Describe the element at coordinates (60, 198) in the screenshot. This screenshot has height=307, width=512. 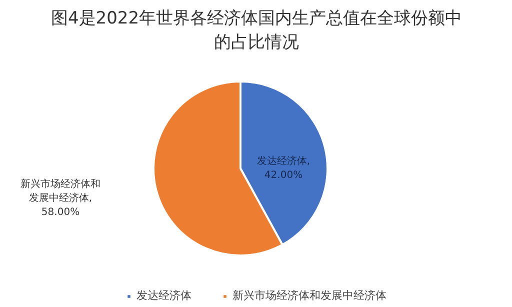
I see `data-label: 新兴市场经济体和发展中经济体, 58.00%` at that location.